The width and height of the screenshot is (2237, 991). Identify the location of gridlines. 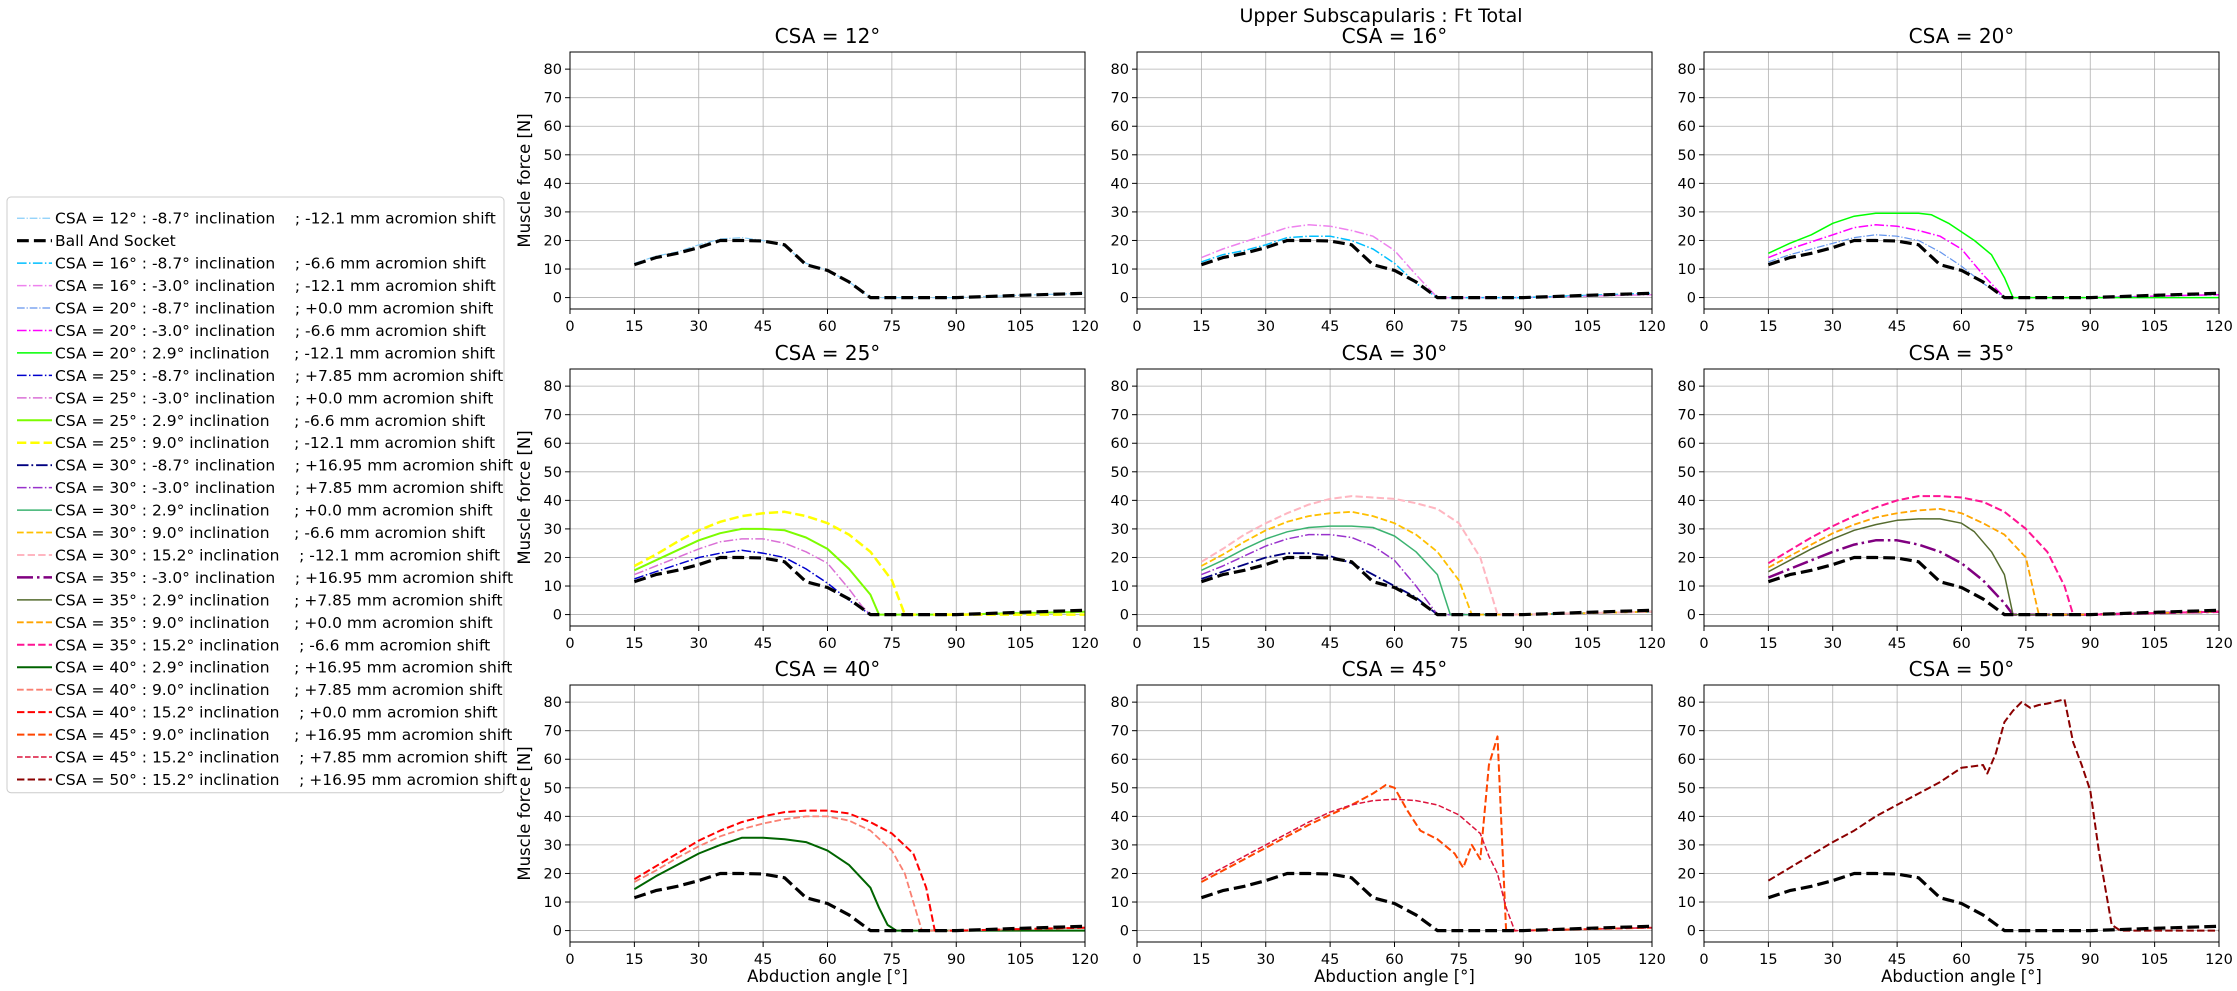
(827, 180).